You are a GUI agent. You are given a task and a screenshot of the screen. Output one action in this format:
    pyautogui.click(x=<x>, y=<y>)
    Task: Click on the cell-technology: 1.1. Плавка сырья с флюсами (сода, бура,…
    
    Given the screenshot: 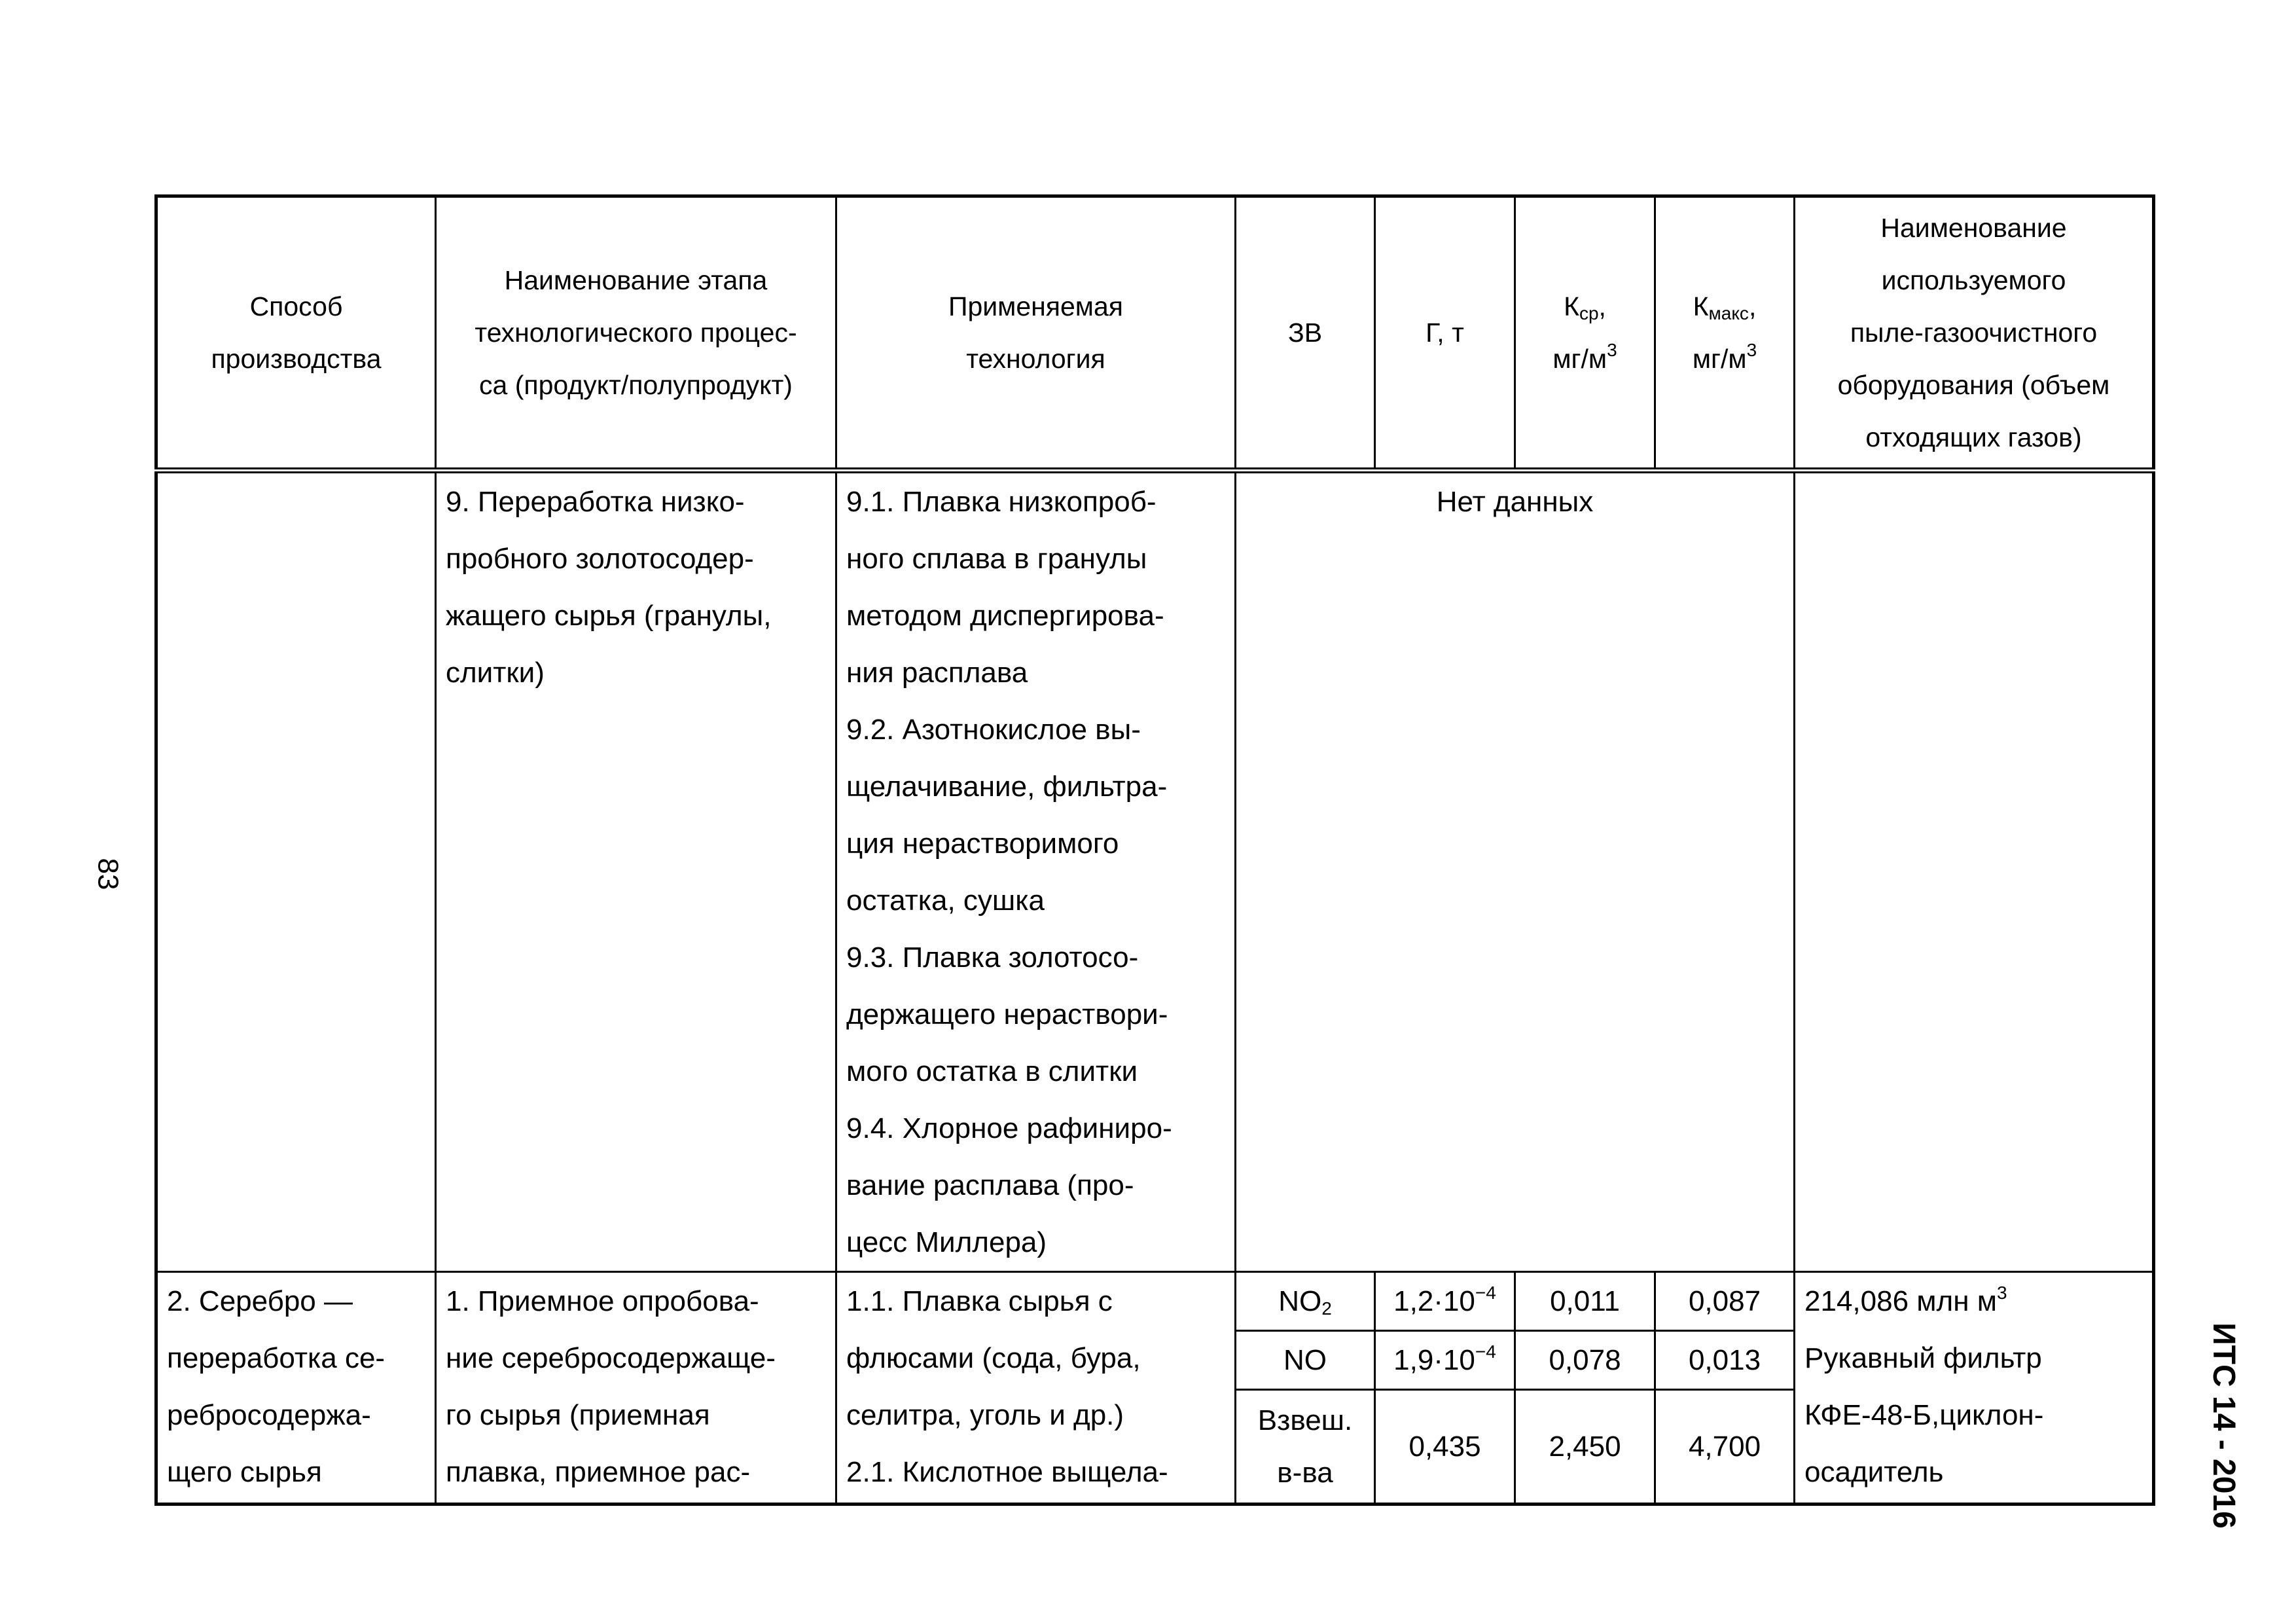 What is the action you would take?
    pyautogui.click(x=1035, y=1388)
    